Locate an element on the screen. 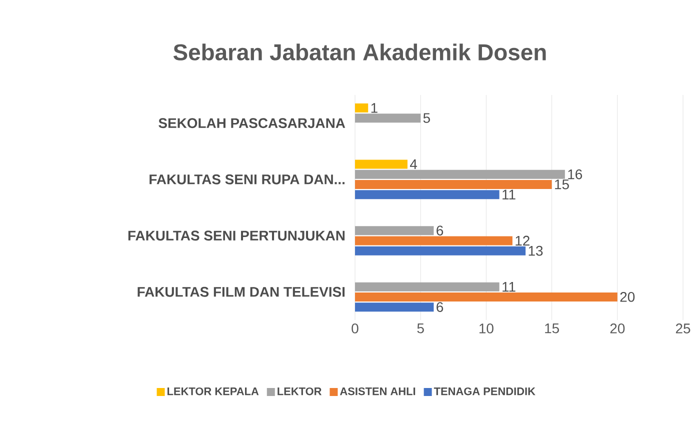 Image resolution: width=695 pixels, height=421 pixels. x-tick-label: 10 is located at coordinates (487, 329).